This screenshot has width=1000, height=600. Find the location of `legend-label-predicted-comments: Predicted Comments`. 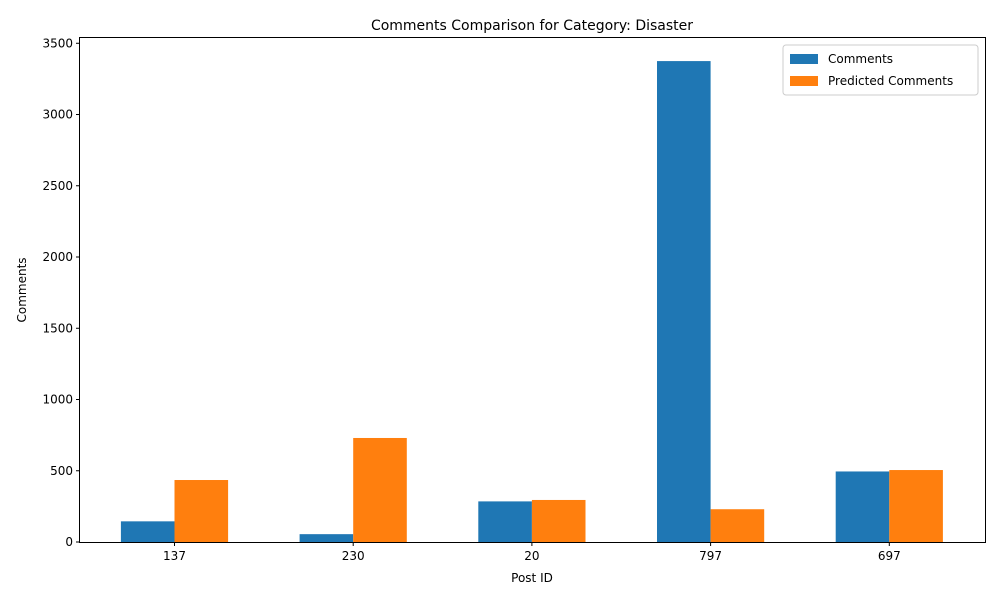

legend-label-predicted-comments: Predicted Comments is located at coordinates (890, 81).